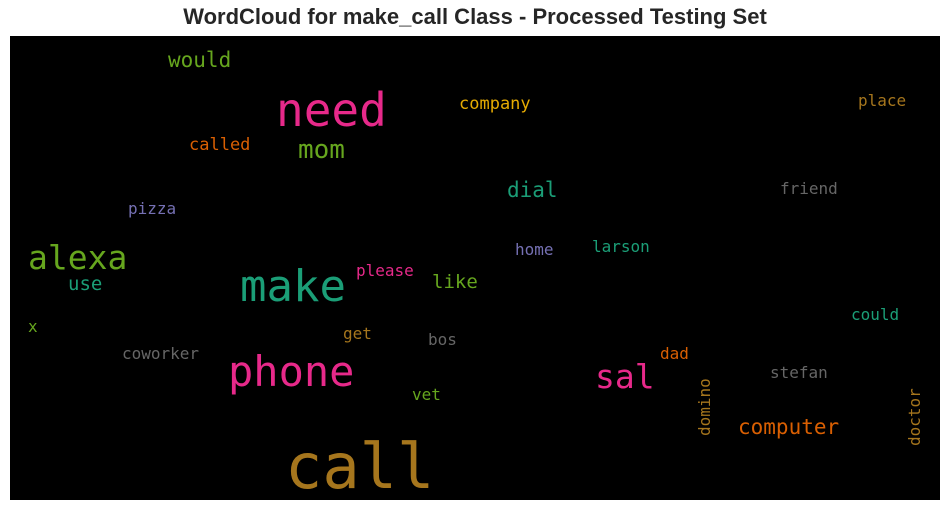 Image resolution: width=950 pixels, height=511 pixels. I want to click on word-computer: computer, so click(788, 427).